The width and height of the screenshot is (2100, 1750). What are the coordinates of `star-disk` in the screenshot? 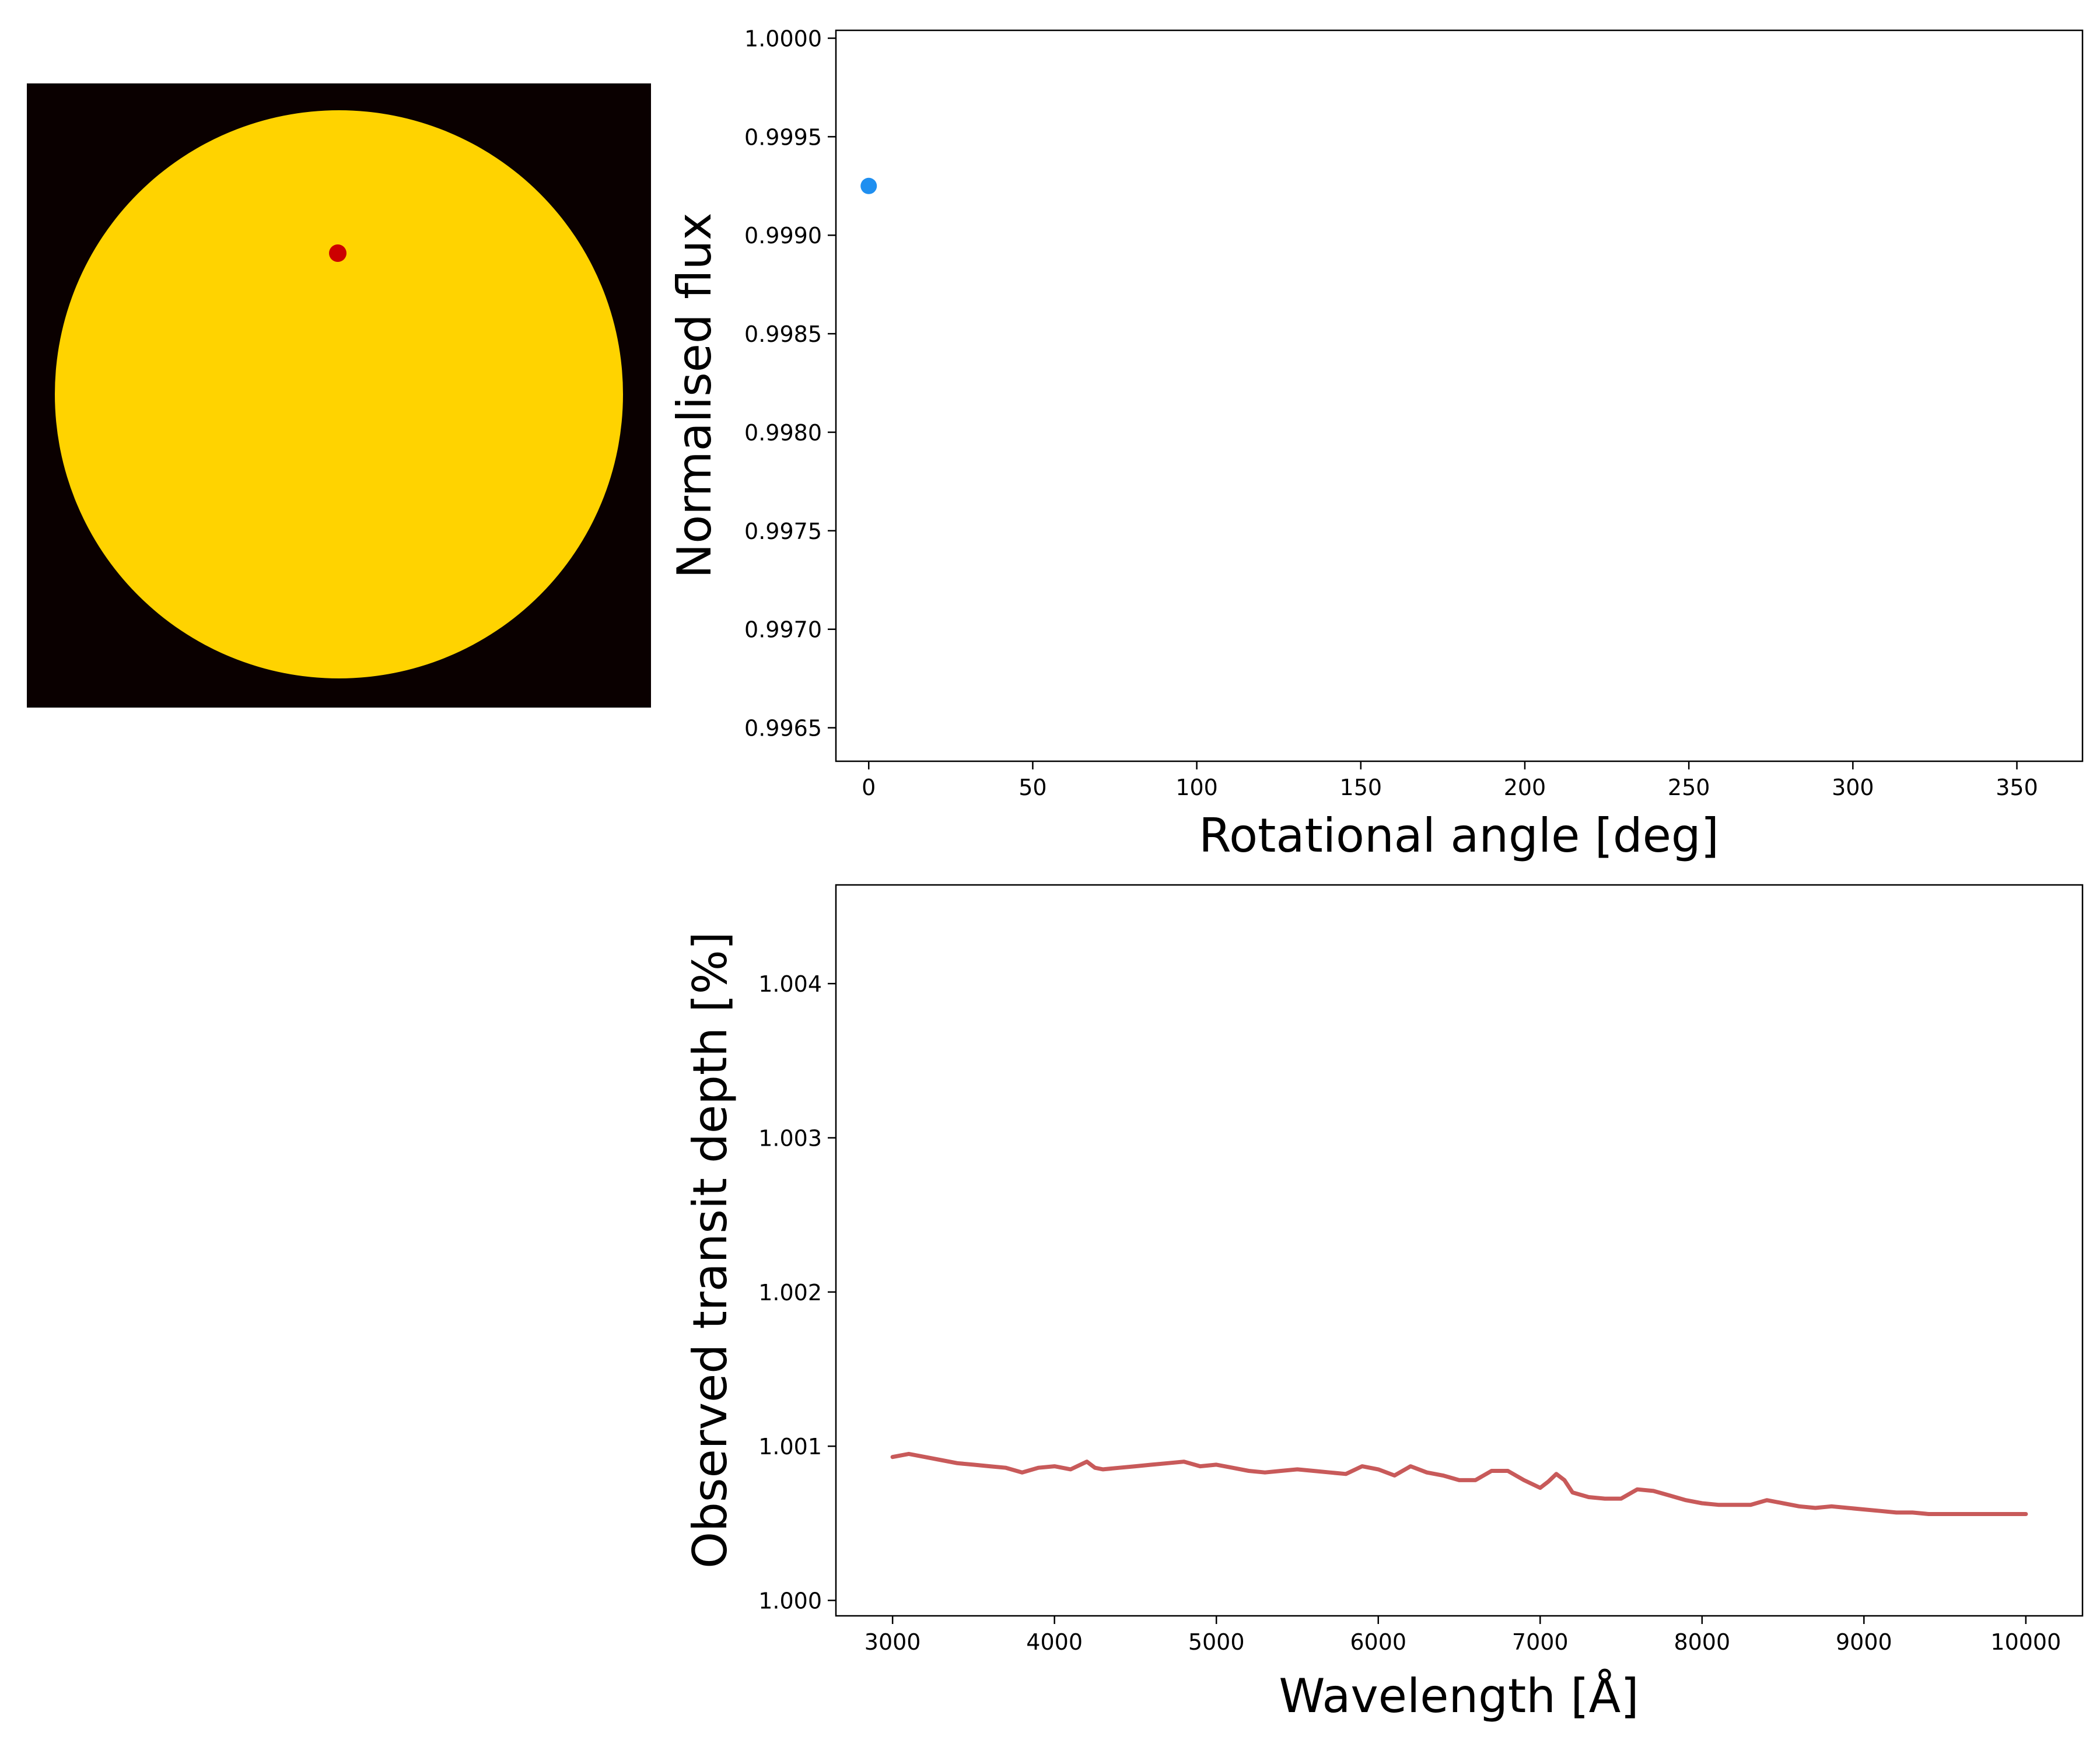 It's located at (339, 394).